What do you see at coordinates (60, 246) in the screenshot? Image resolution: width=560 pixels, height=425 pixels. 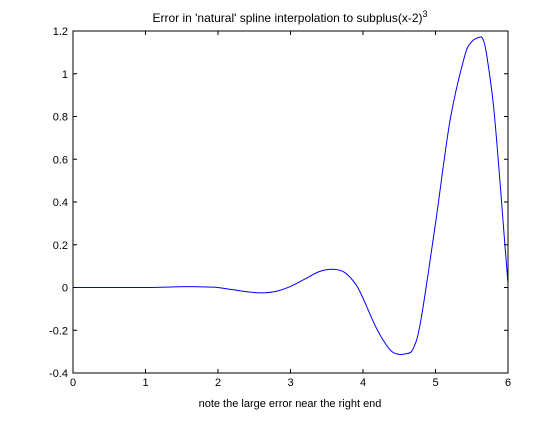 I see `y-tick-label: 0.2` at bounding box center [60, 246].